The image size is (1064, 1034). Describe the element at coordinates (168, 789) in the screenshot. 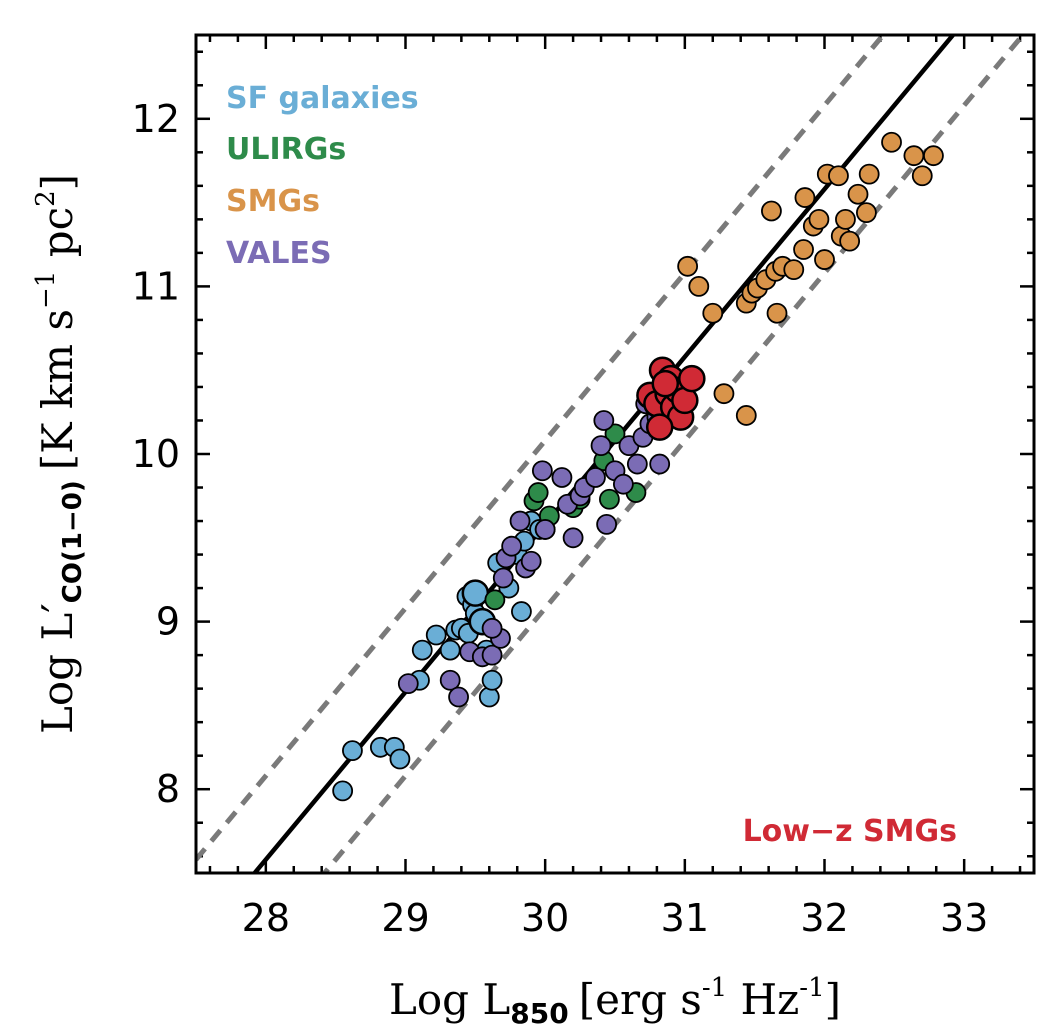

I see `y-tick-label: 8` at that location.